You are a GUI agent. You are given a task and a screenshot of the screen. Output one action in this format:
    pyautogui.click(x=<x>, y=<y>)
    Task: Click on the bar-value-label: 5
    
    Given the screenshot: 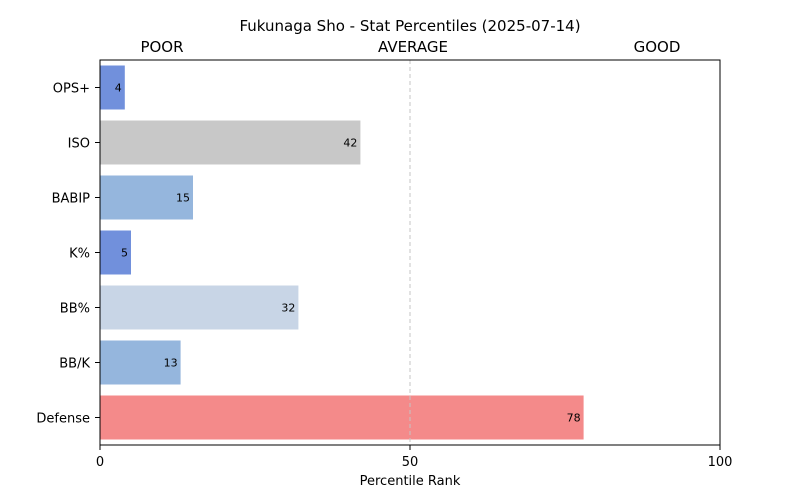 What is the action you would take?
    pyautogui.click(x=124, y=253)
    